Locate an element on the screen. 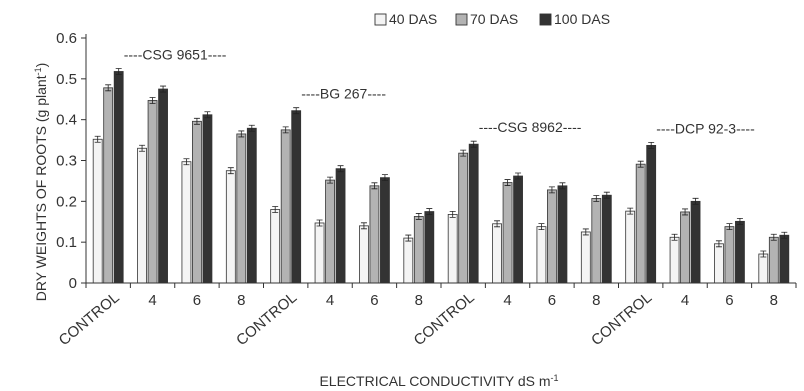 The height and width of the screenshot is (391, 804). y-axis-title-main: DRY WEIGHTS OF ROOTS (g plant is located at coordinates (41, 188).